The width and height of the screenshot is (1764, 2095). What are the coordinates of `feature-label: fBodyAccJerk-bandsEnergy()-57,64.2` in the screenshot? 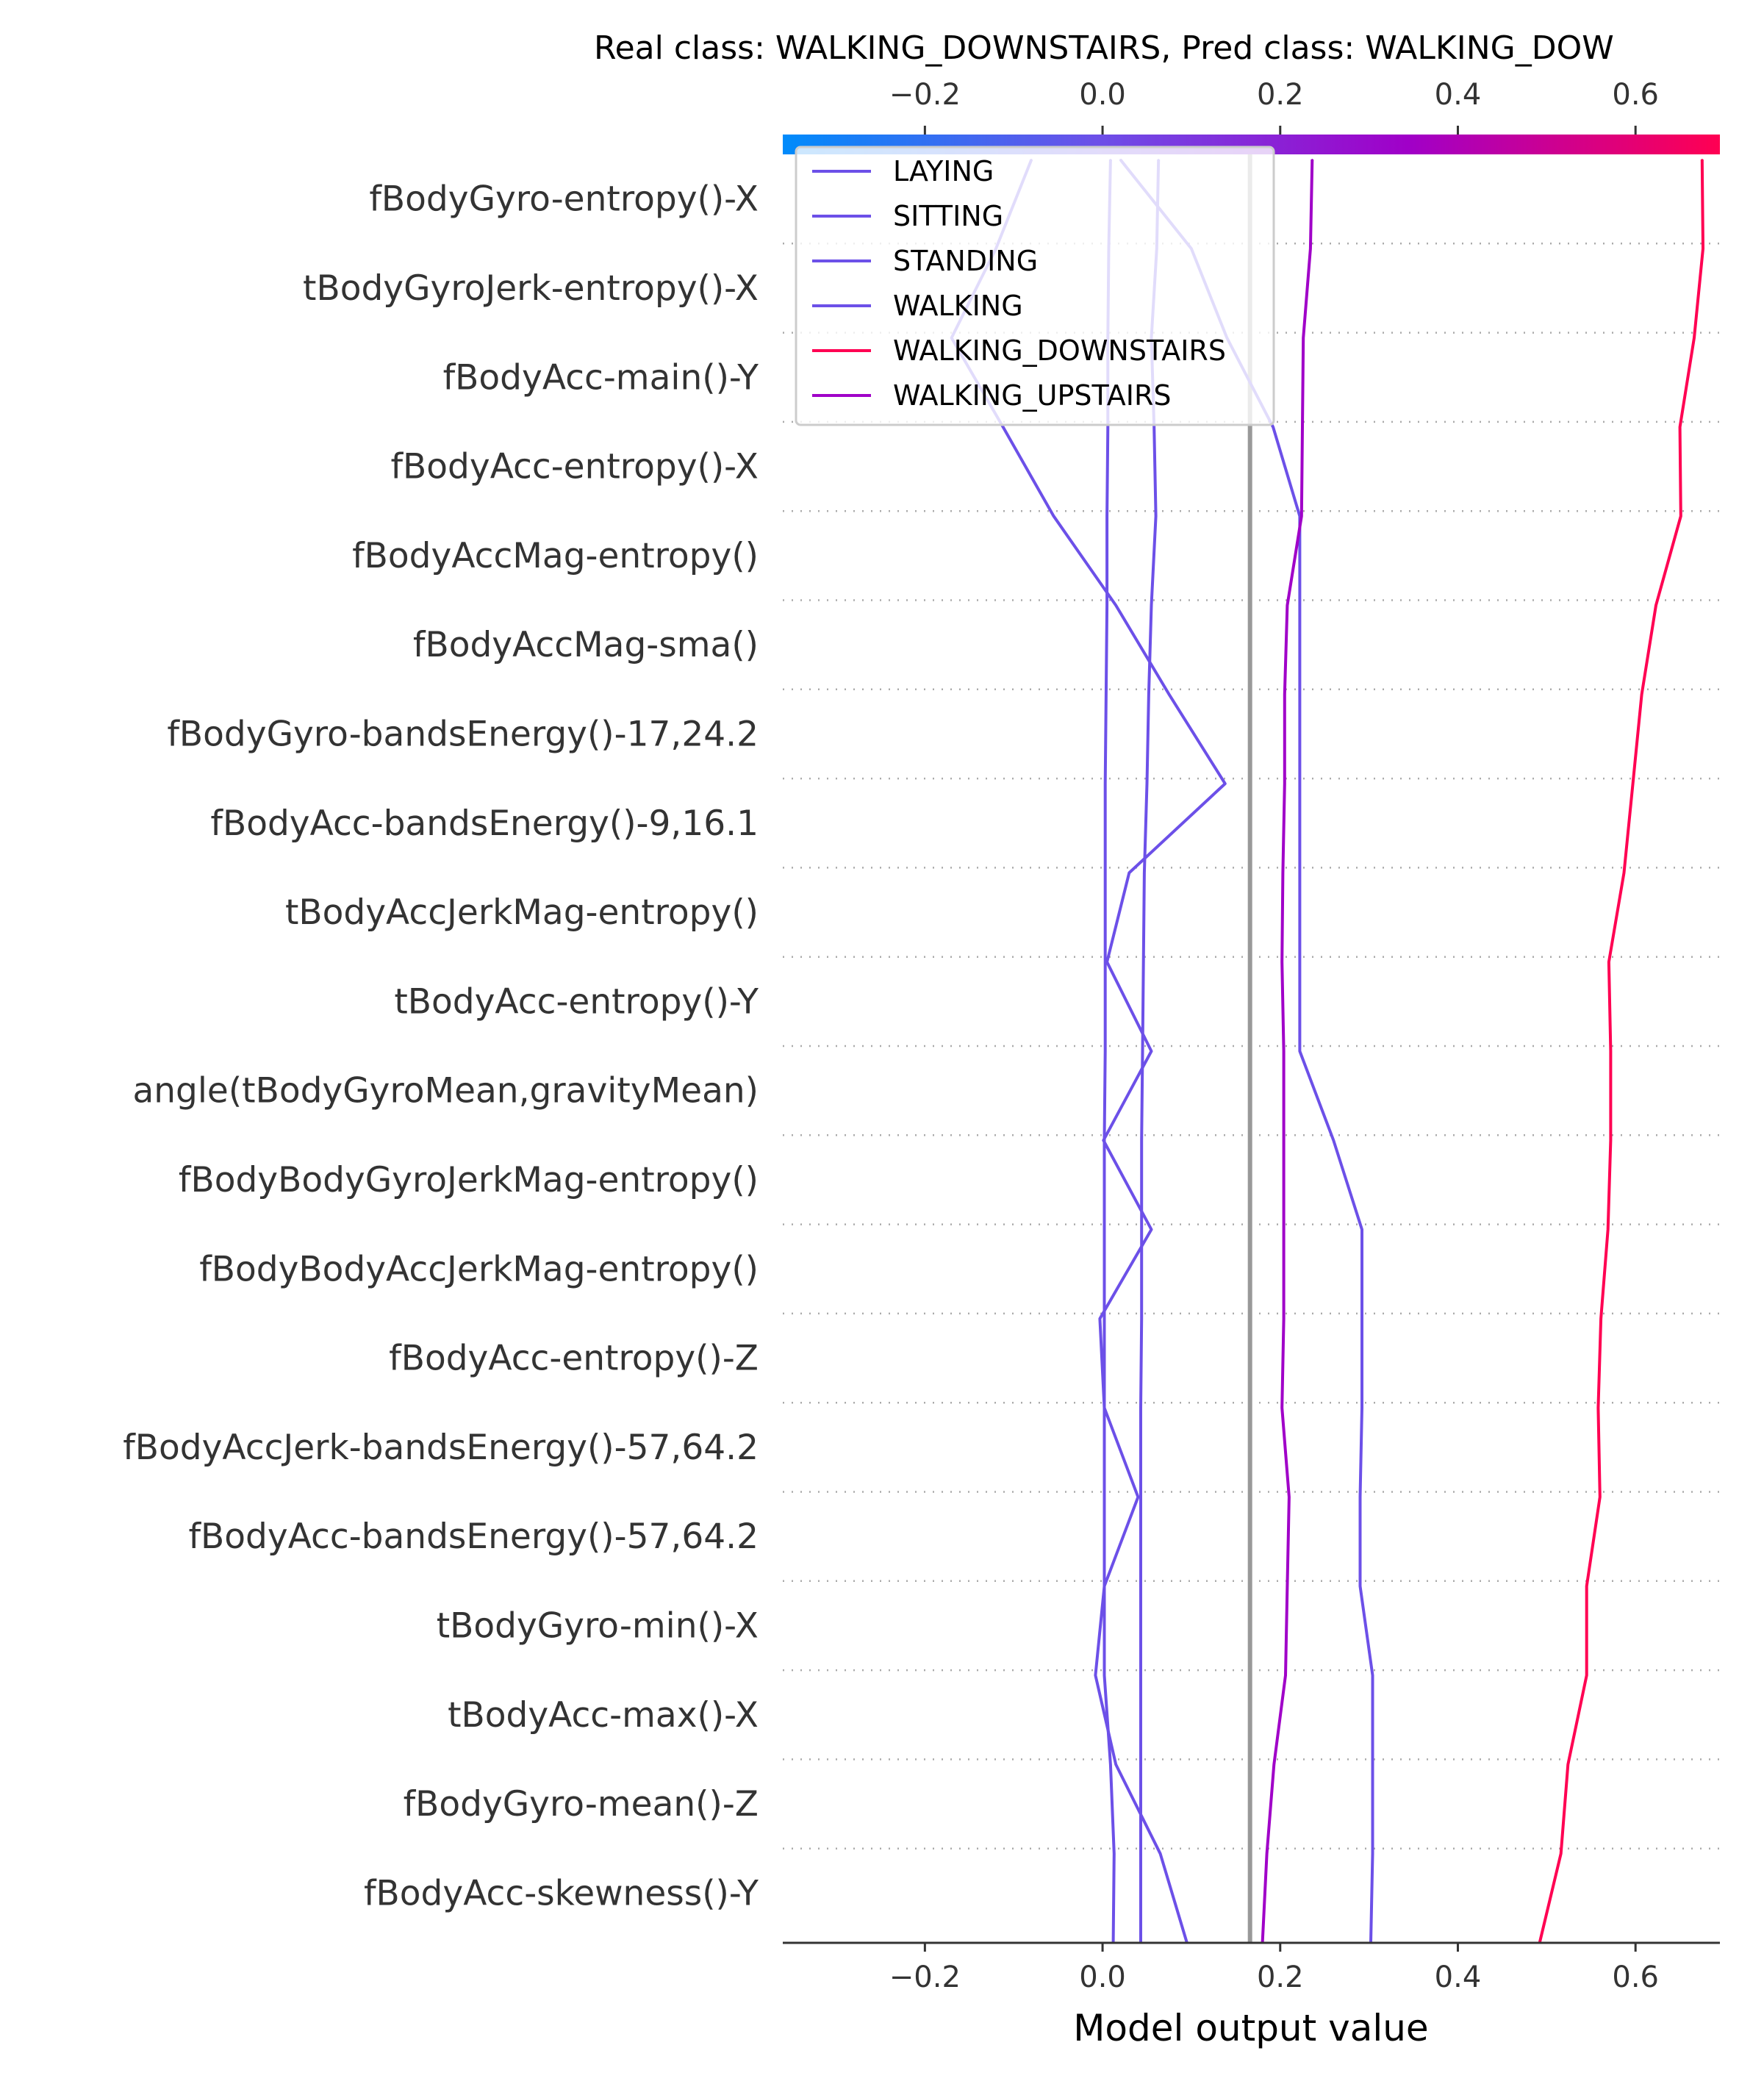 It's located at (441, 1448).